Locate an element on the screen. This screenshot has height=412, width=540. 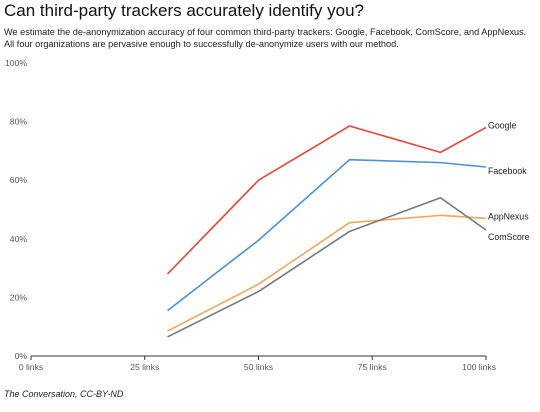
x-axis: 0 links 25 links 50 links 75 links 100 links is located at coordinates (257, 363).